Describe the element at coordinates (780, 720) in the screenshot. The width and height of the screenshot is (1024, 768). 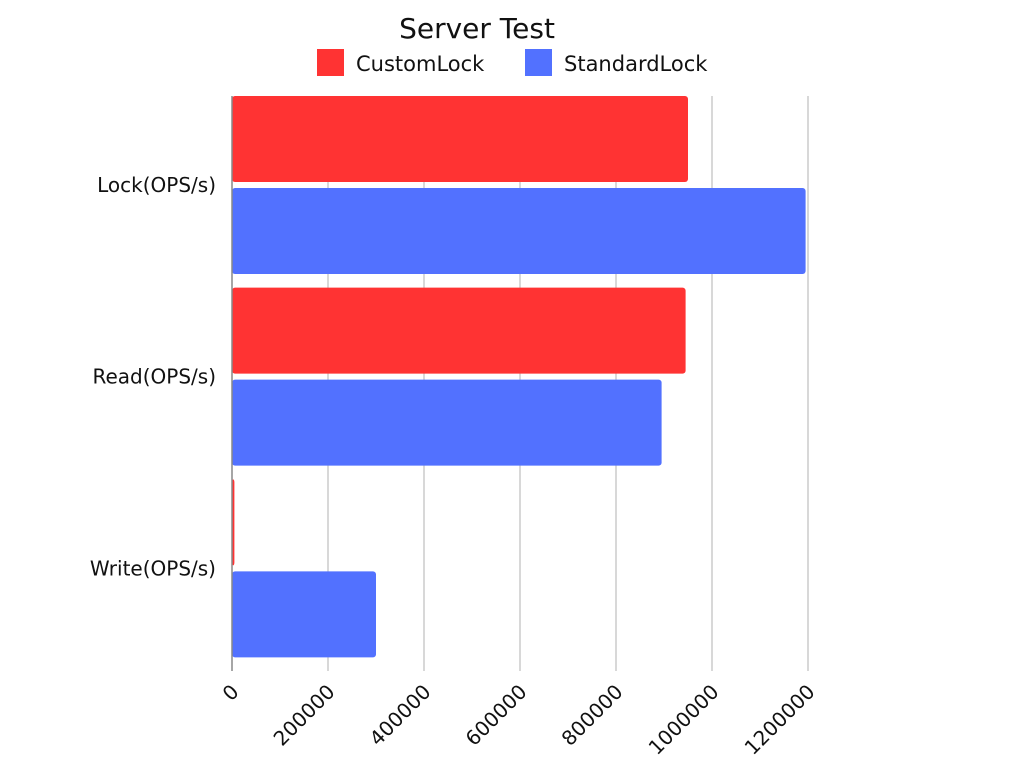
I see `x-tick-label: 1200000` at that location.